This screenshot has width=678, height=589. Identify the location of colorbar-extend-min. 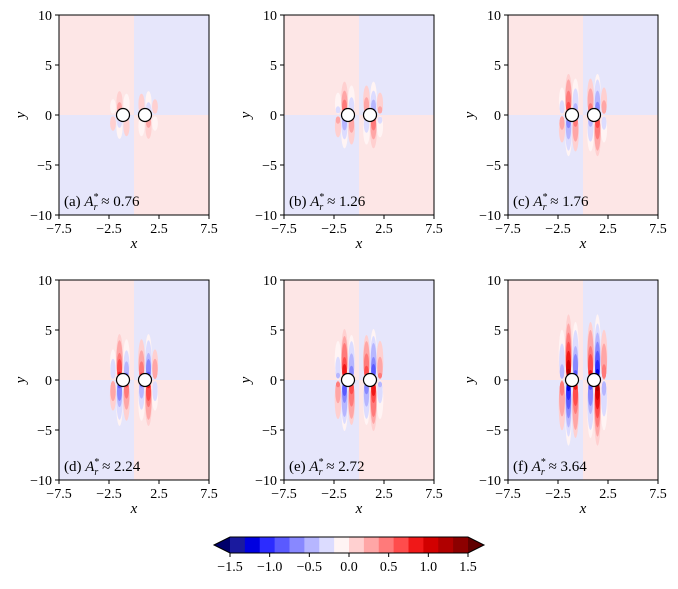
(222, 545).